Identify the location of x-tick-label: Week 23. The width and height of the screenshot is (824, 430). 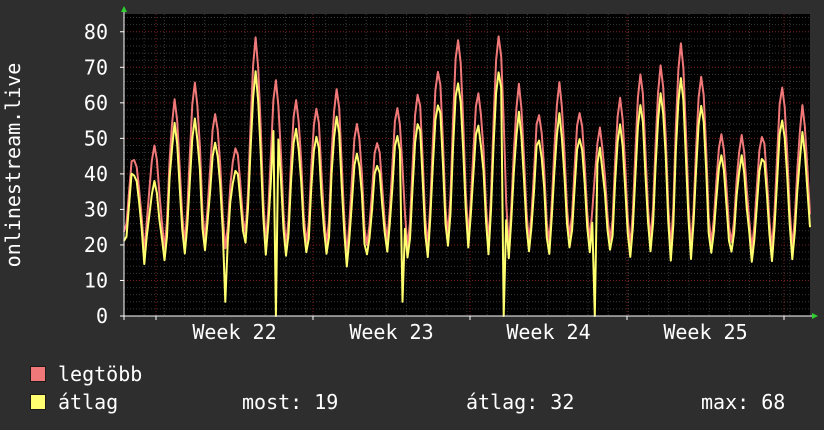
(391, 332).